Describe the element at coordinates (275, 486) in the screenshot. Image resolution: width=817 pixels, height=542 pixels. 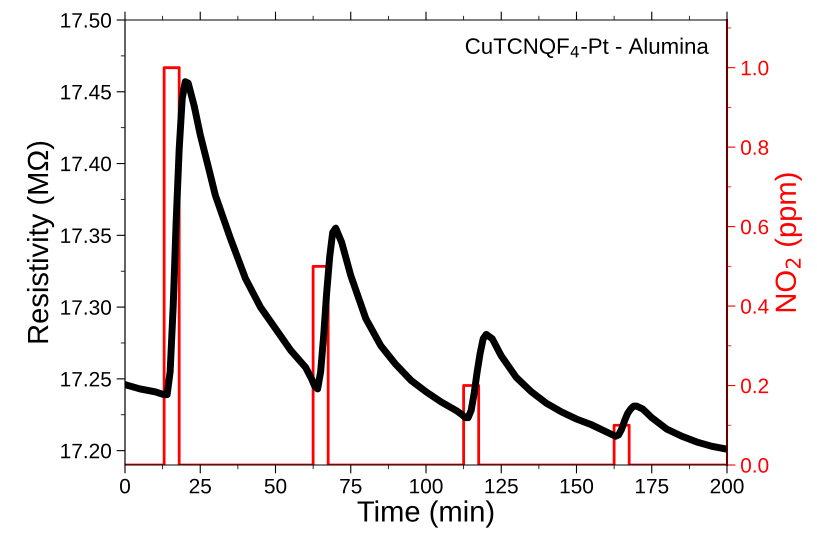
I see `x-tick-label: 50` at that location.